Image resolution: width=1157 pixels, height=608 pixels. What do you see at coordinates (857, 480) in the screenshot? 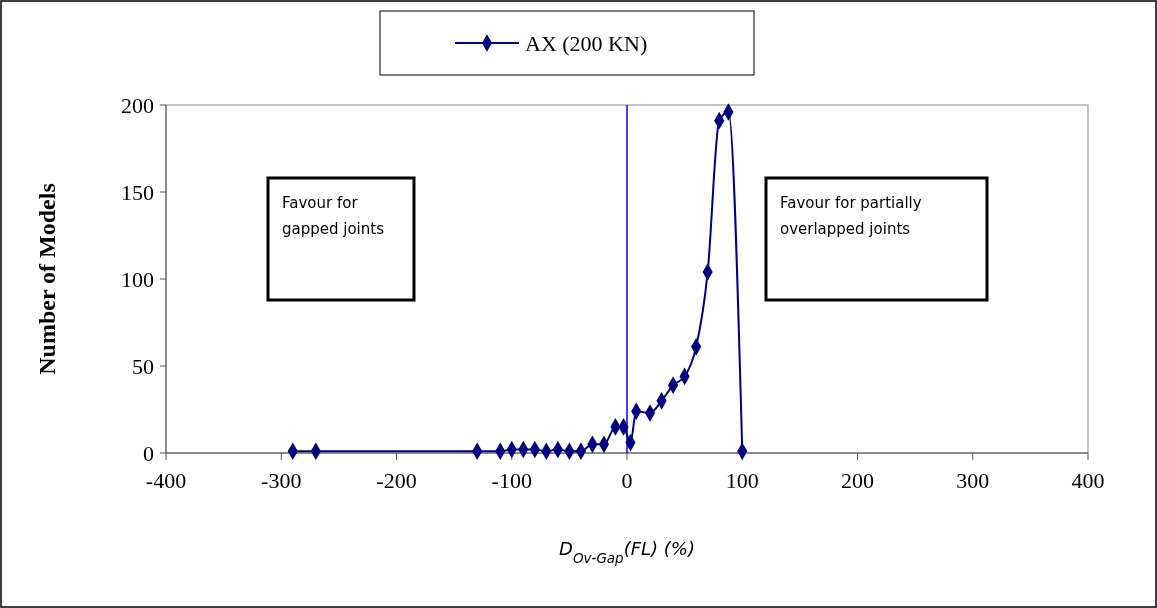
I see `x-tick-label: 200` at bounding box center [857, 480].